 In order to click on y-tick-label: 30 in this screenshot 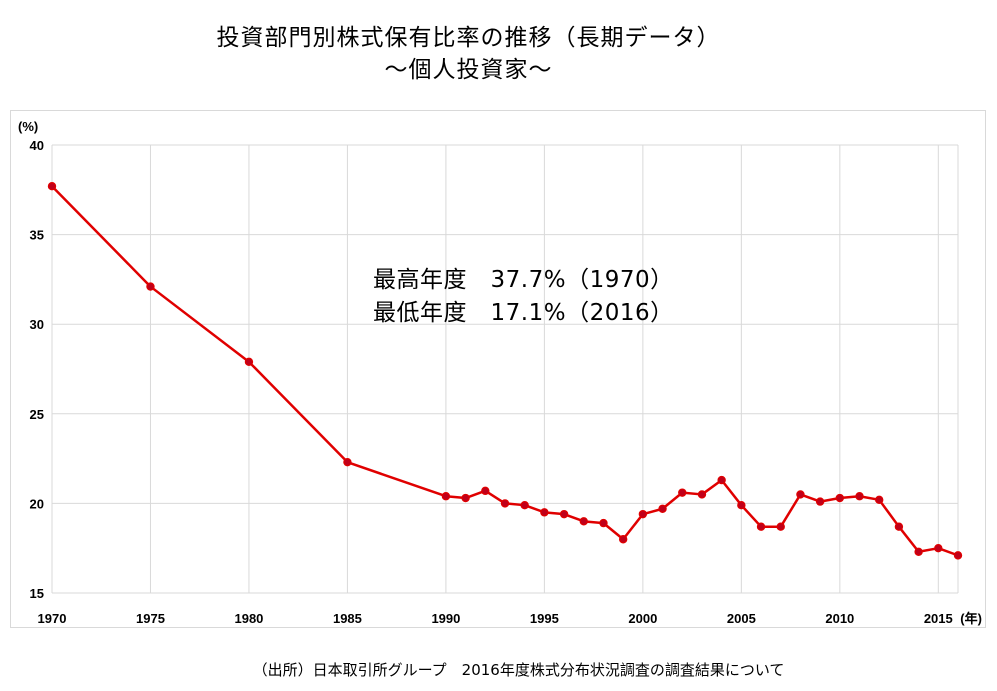, I will do `click(37, 324)`.